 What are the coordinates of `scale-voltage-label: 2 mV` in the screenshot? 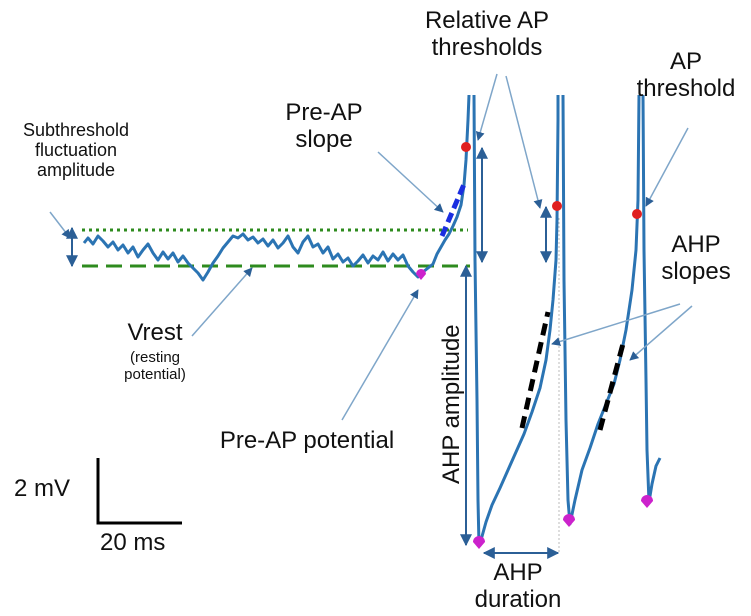 It's located at (42, 488).